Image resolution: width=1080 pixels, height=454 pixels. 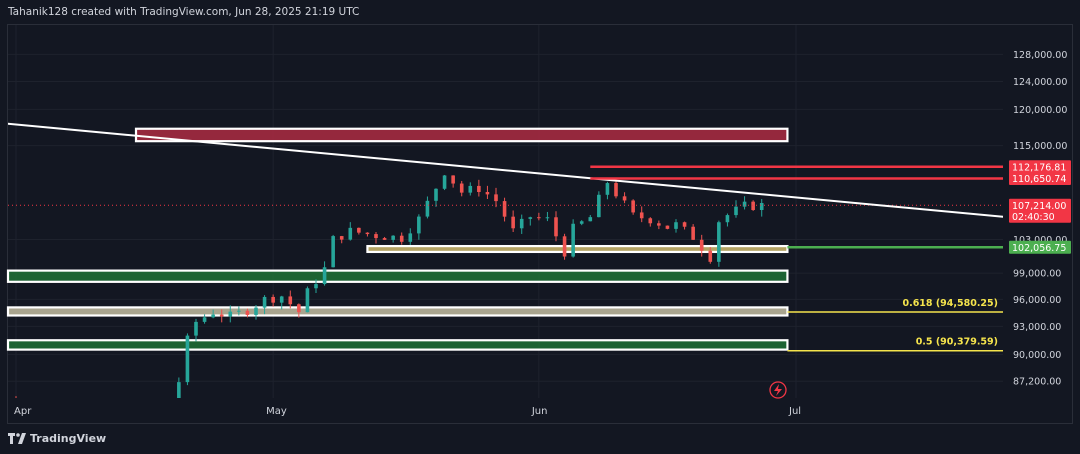 What do you see at coordinates (23, 411) in the screenshot?
I see `x-tick-label-apr: Apr` at bounding box center [23, 411].